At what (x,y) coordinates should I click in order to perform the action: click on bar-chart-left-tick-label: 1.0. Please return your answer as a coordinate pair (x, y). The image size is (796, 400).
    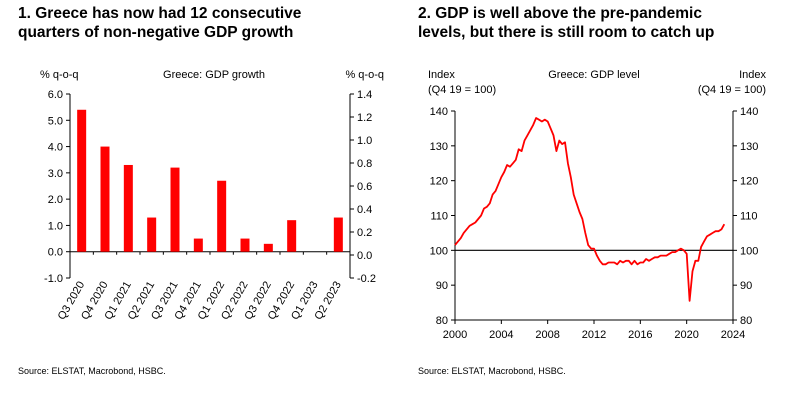
    Looking at the image, I should click on (55, 226).